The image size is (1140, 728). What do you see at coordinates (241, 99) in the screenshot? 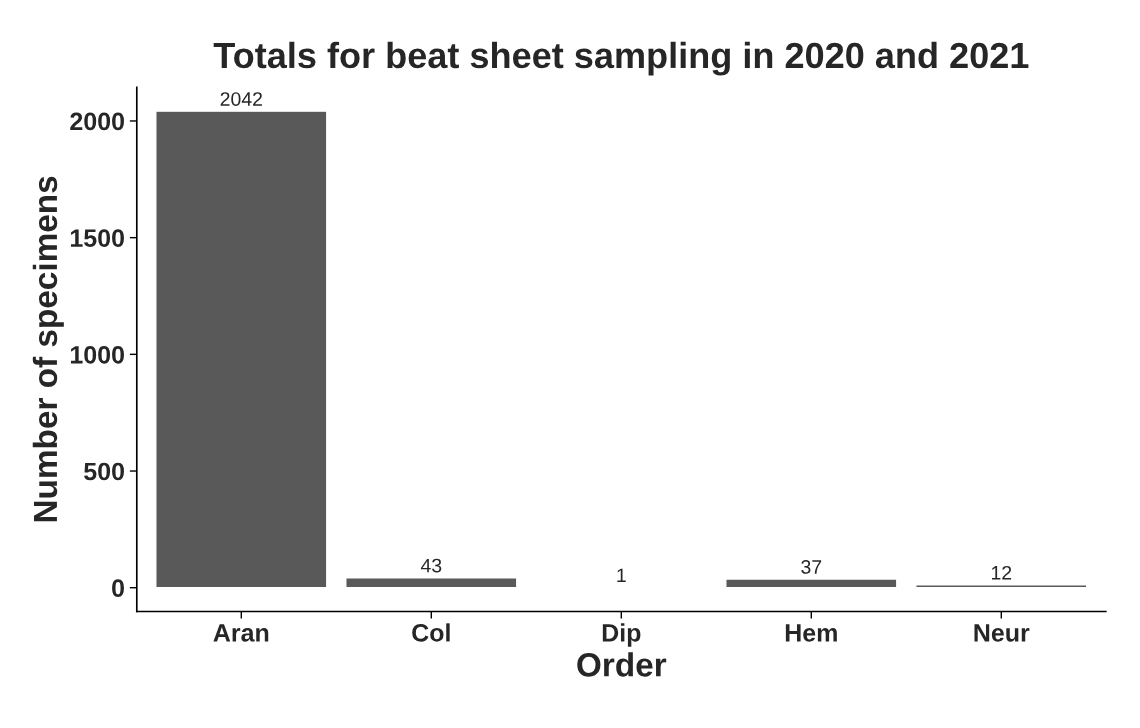
I see `data-label: 2042` at bounding box center [241, 99].